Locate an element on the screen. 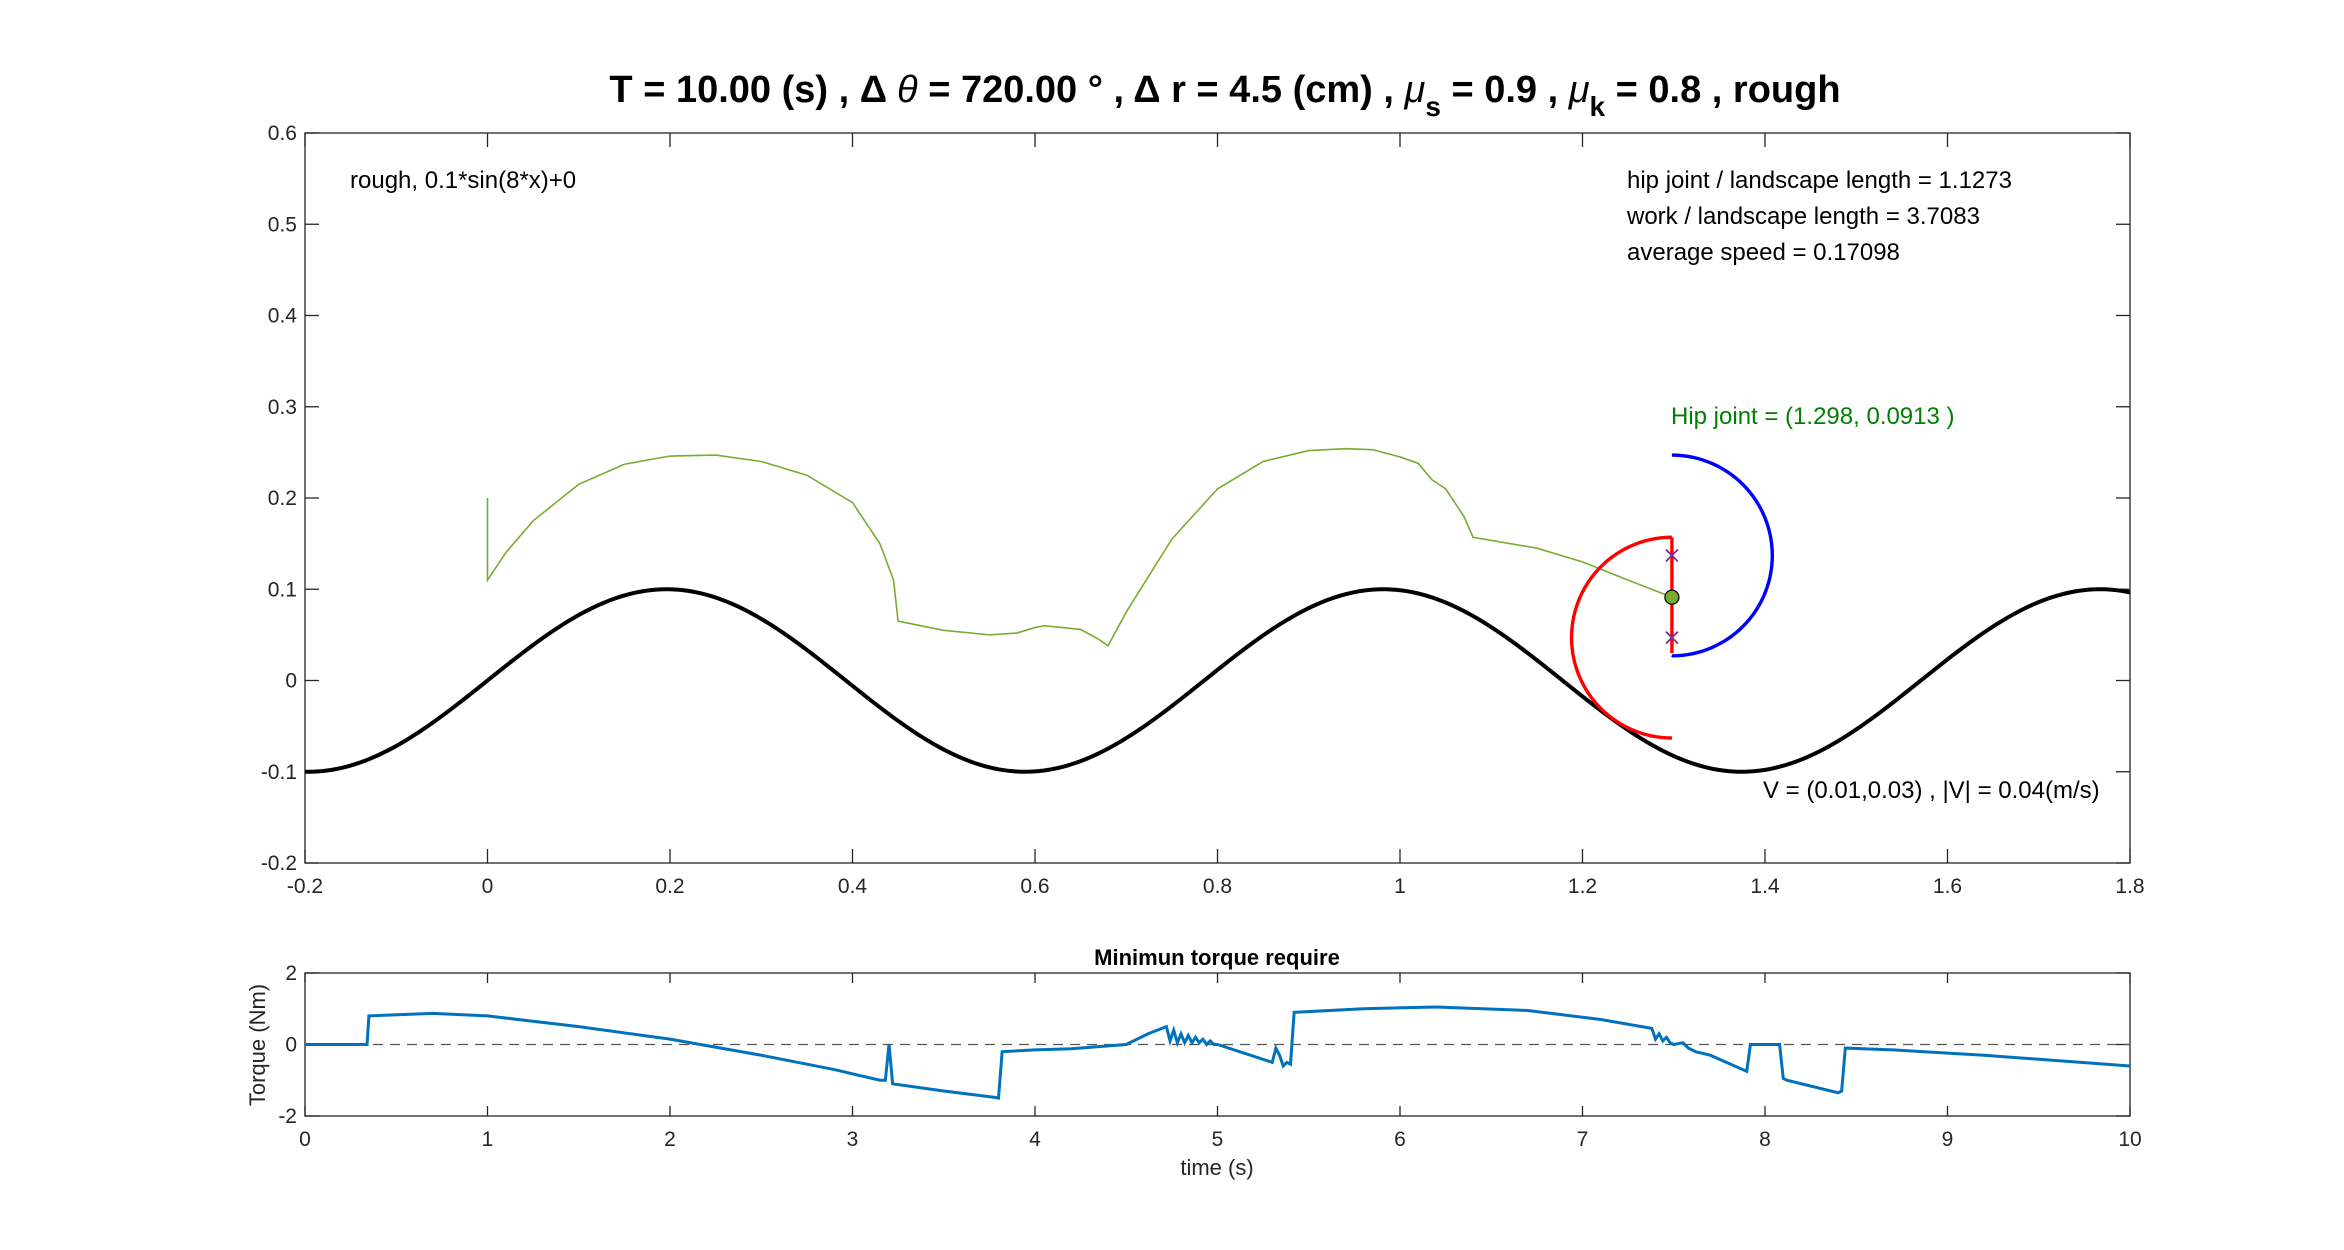 The width and height of the screenshot is (2344, 1250). torque-xtick-label: 10 is located at coordinates (2129, 1139).